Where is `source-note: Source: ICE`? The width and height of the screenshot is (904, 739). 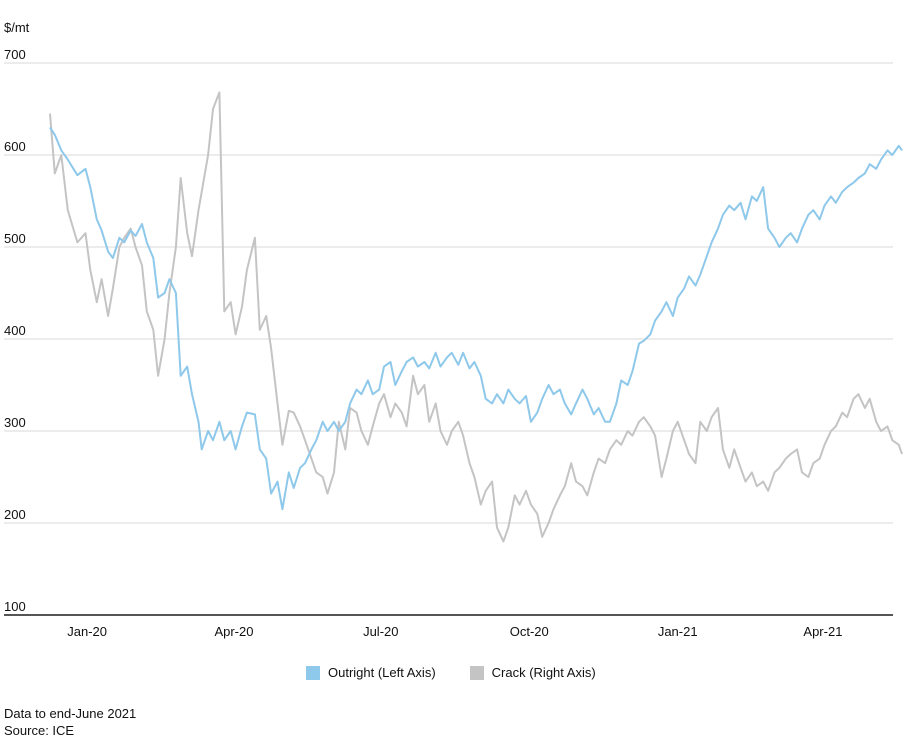
source-note: Source: ICE is located at coordinates (39, 730).